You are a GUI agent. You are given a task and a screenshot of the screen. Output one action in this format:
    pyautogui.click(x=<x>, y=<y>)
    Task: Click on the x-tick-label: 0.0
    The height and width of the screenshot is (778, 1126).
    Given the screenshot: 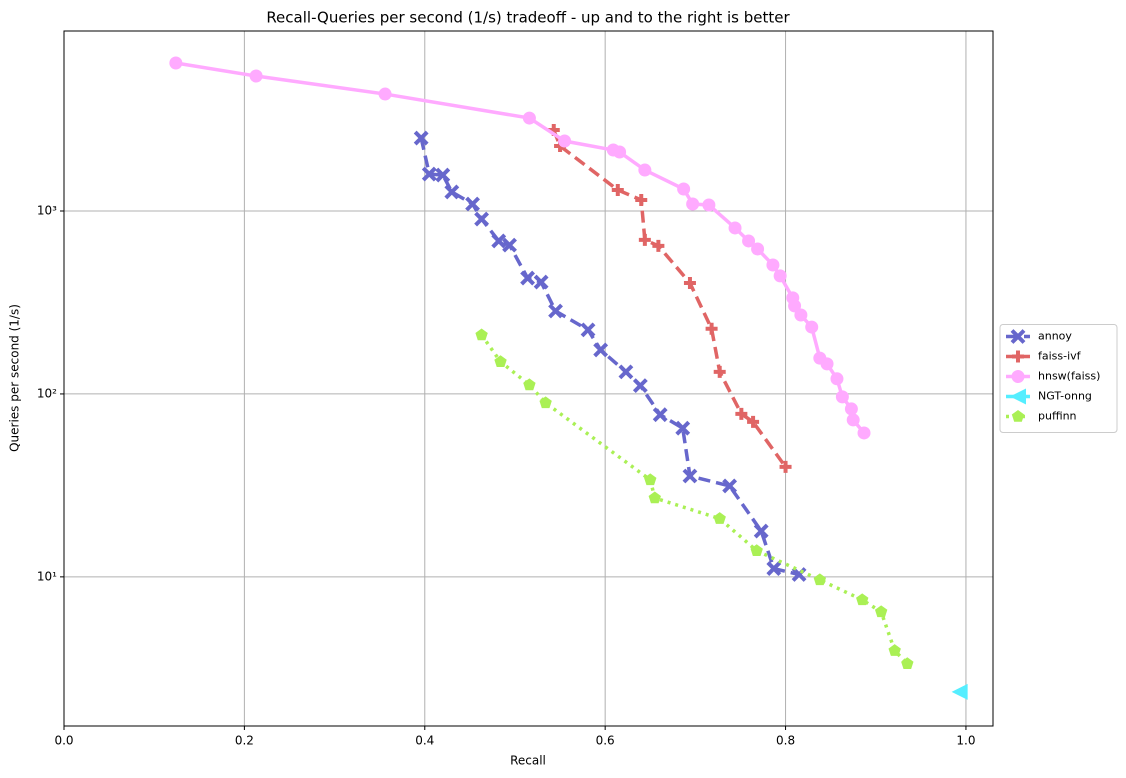 What is the action you would take?
    pyautogui.click(x=63, y=741)
    